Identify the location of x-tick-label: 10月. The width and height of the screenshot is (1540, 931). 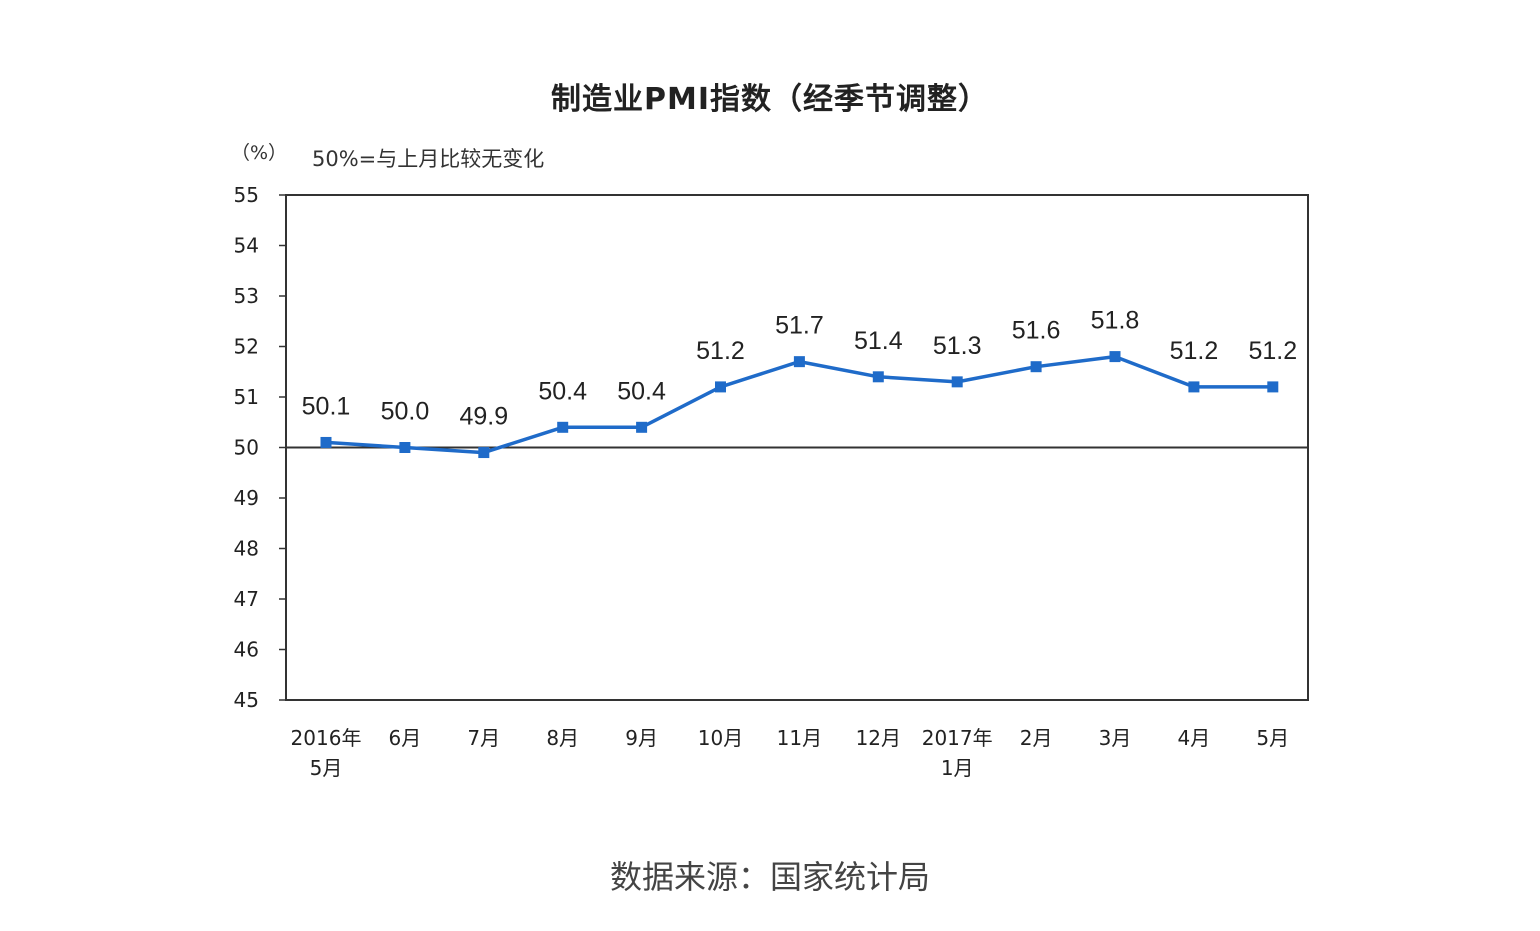
(720, 738).